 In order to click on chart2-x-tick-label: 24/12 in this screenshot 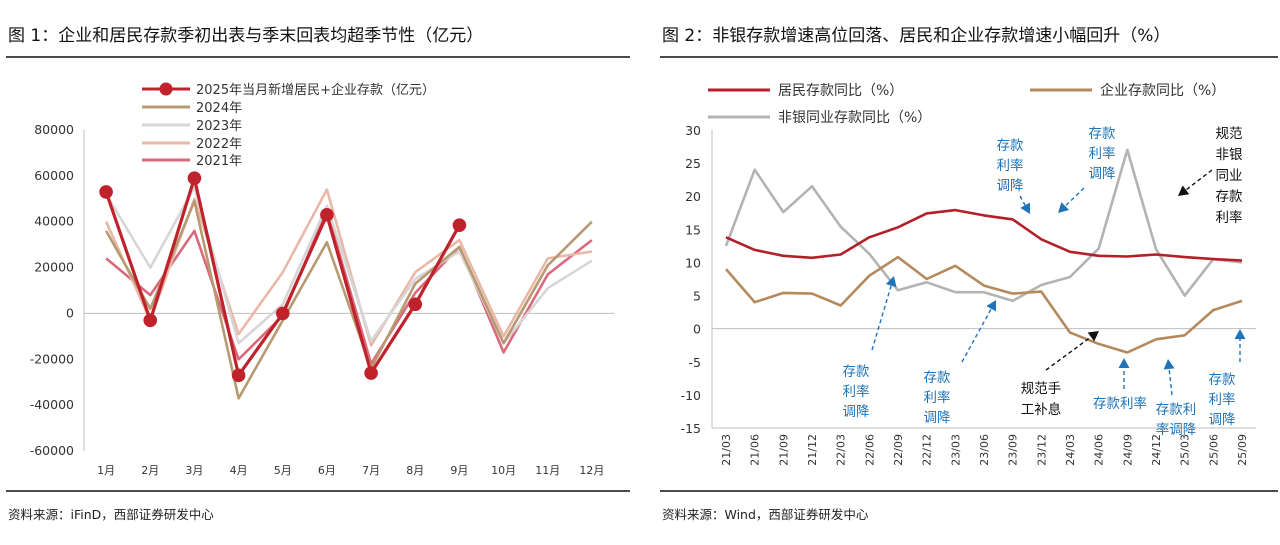, I will do `click(1156, 450)`.